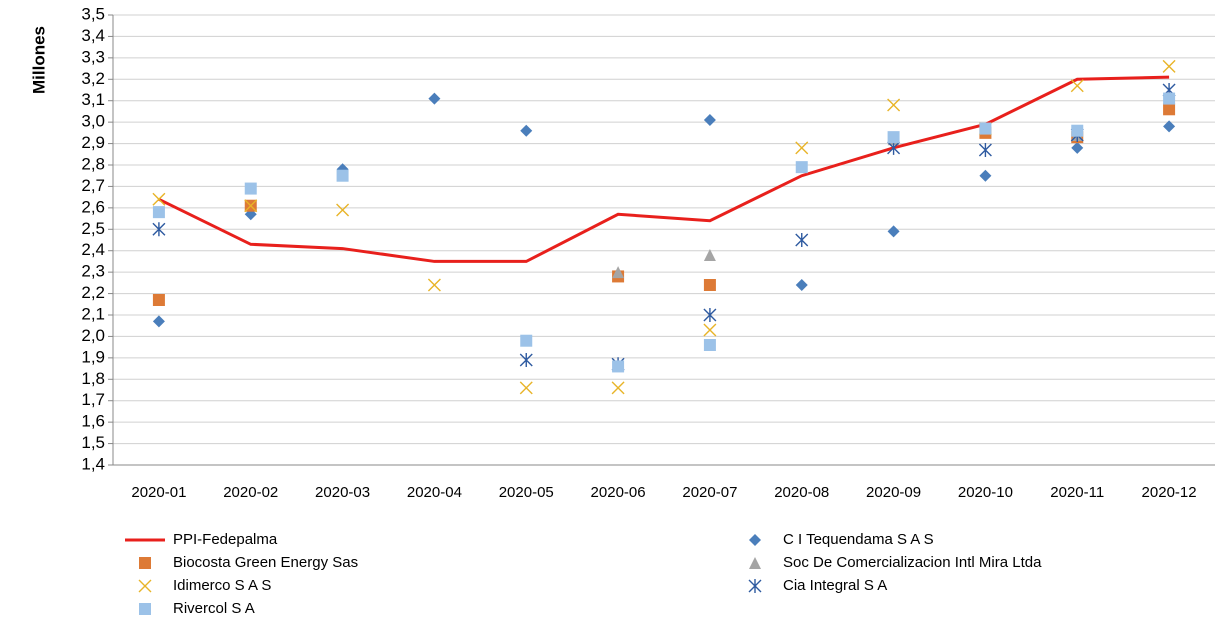 The width and height of the screenshot is (1221, 622). I want to click on x-tick-label: 2020-12, so click(1169, 492).